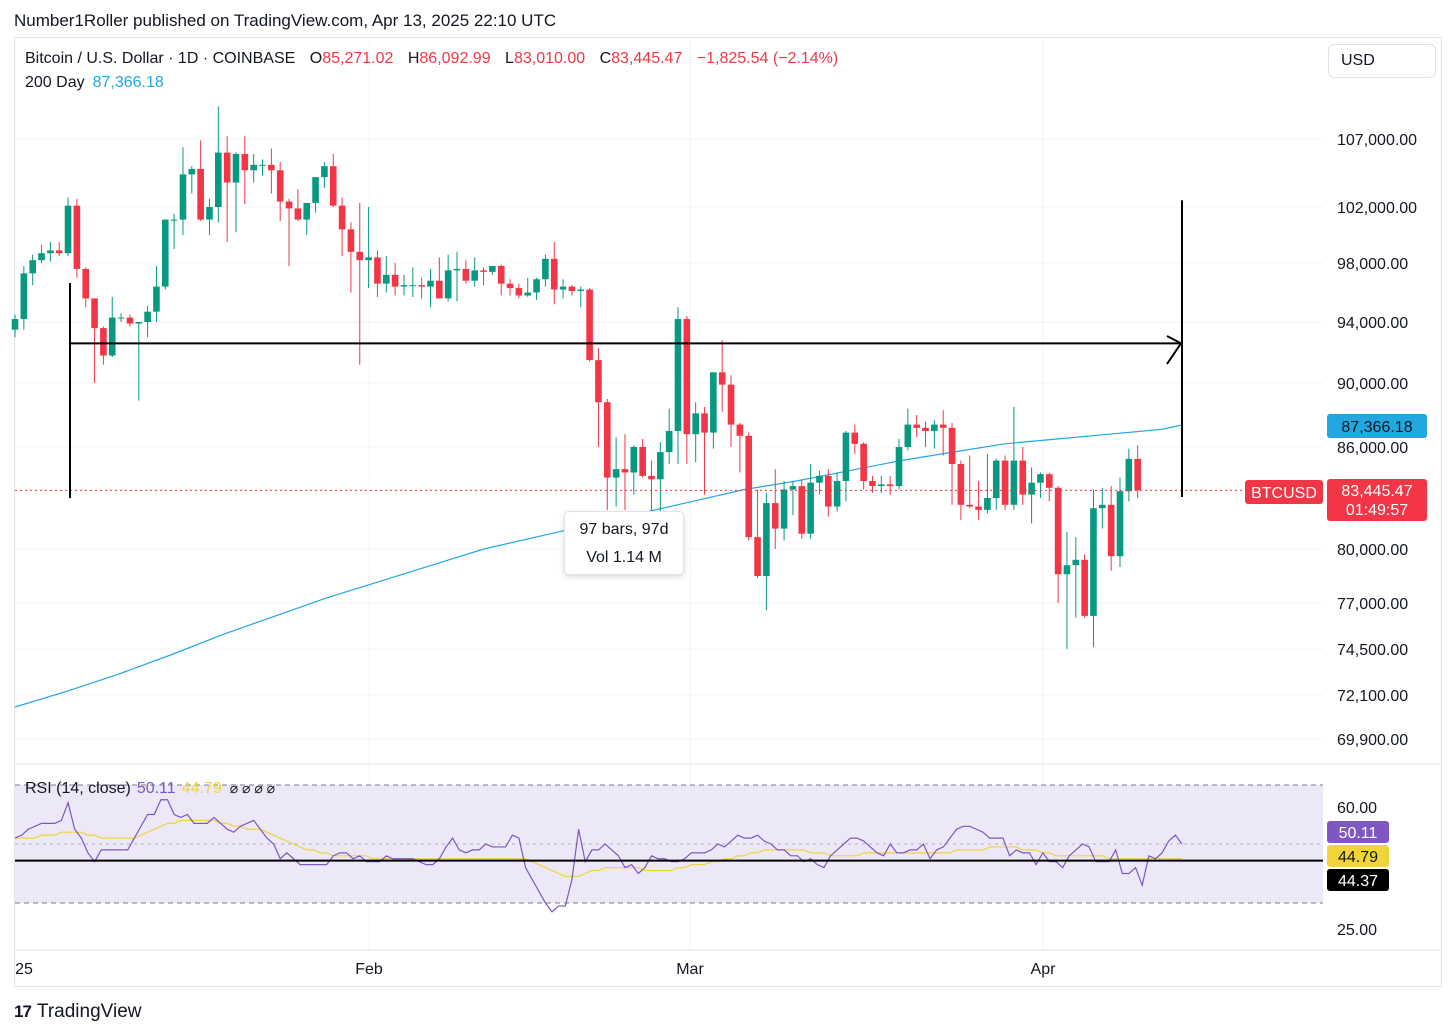 The image size is (1456, 1036). I want to click on ma-label: 200 Day, so click(55, 82).